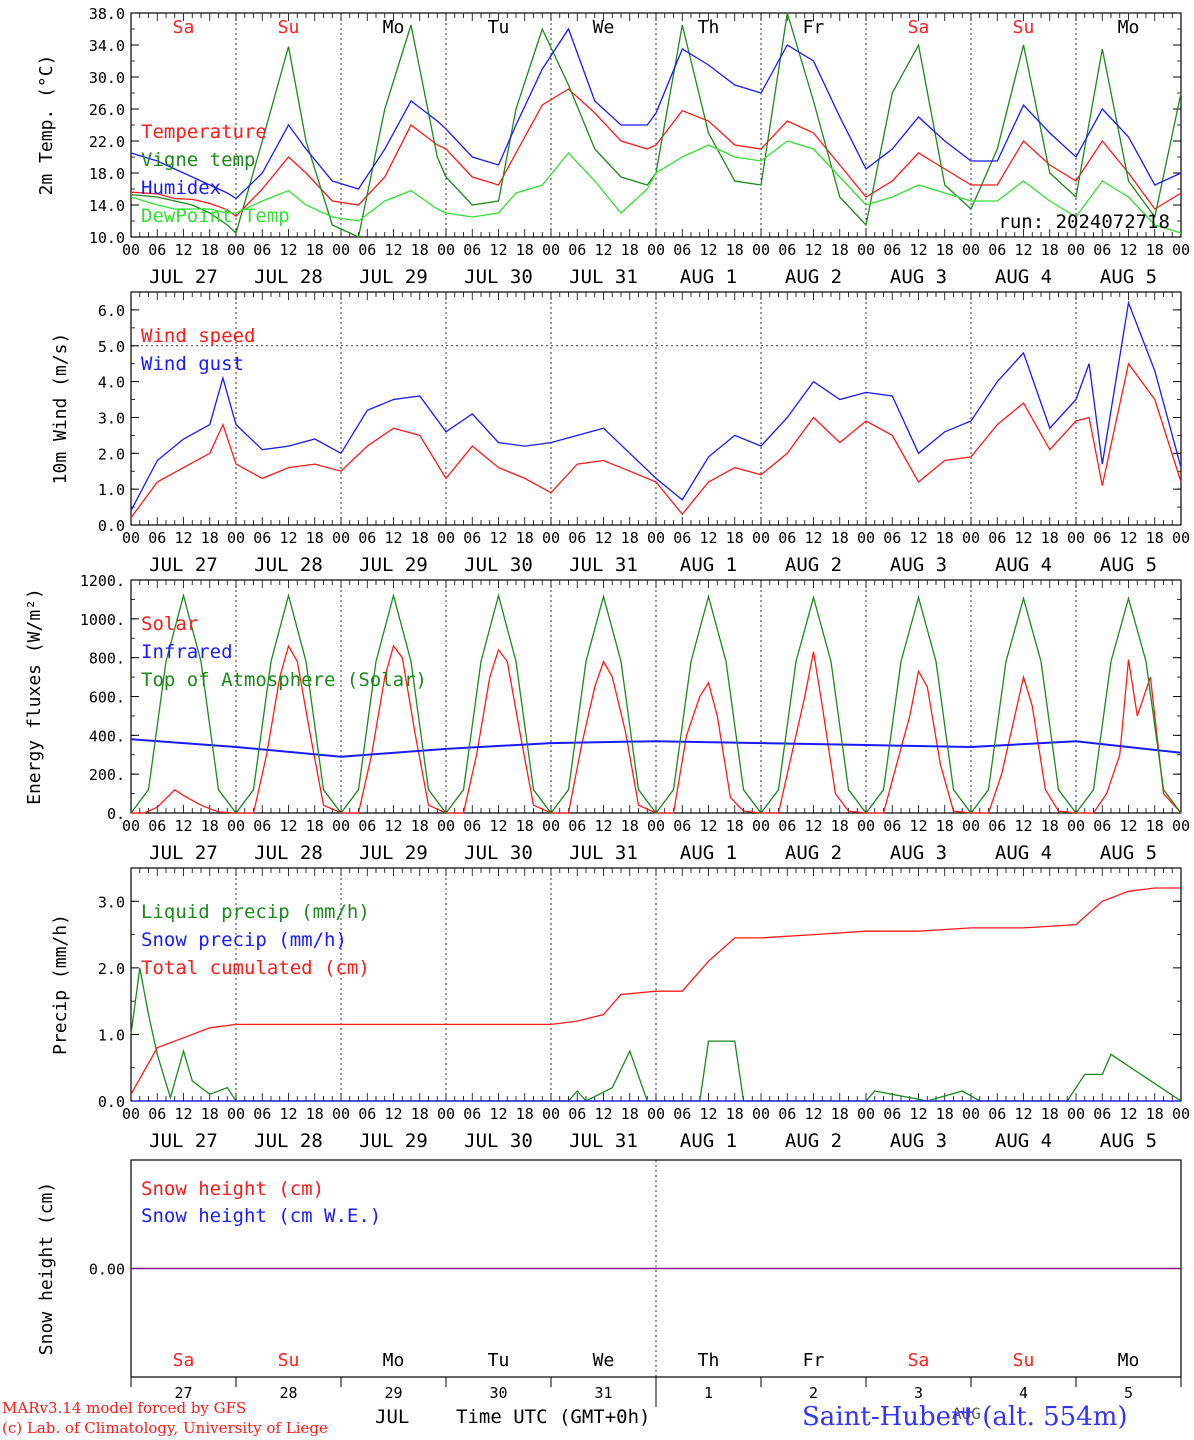  What do you see at coordinates (102, 581) in the screenshot?
I see `y-tick-label: 1200.` at bounding box center [102, 581].